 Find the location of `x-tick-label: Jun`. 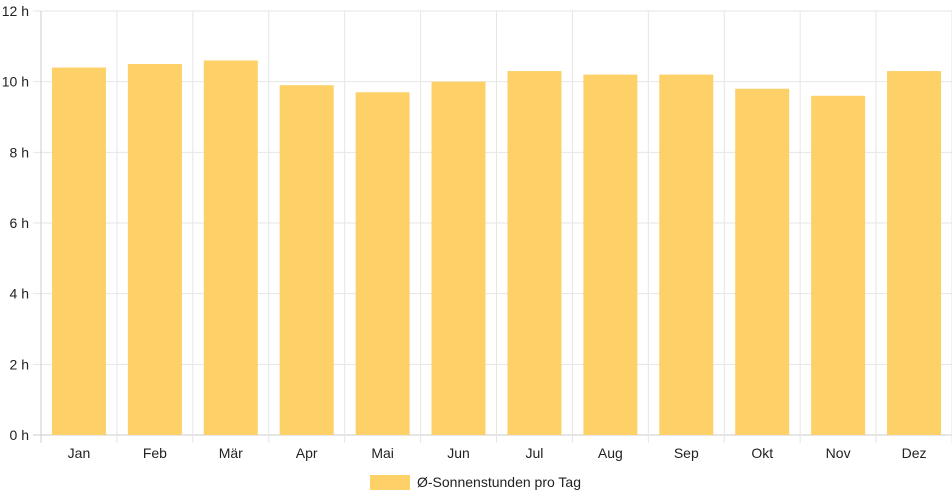

x-tick-label: Jun is located at coordinates (458, 453).